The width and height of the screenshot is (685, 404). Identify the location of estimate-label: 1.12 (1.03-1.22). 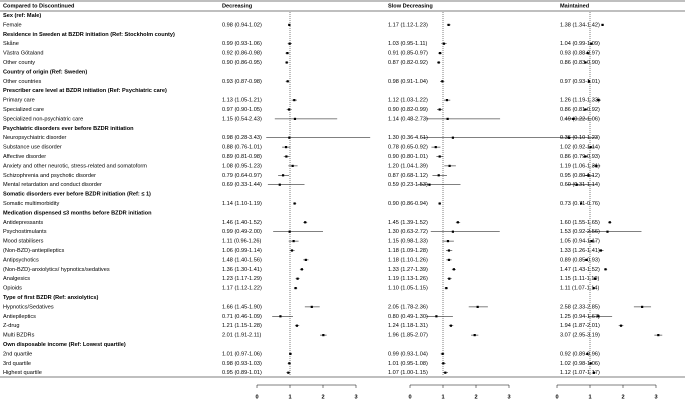
(408, 101).